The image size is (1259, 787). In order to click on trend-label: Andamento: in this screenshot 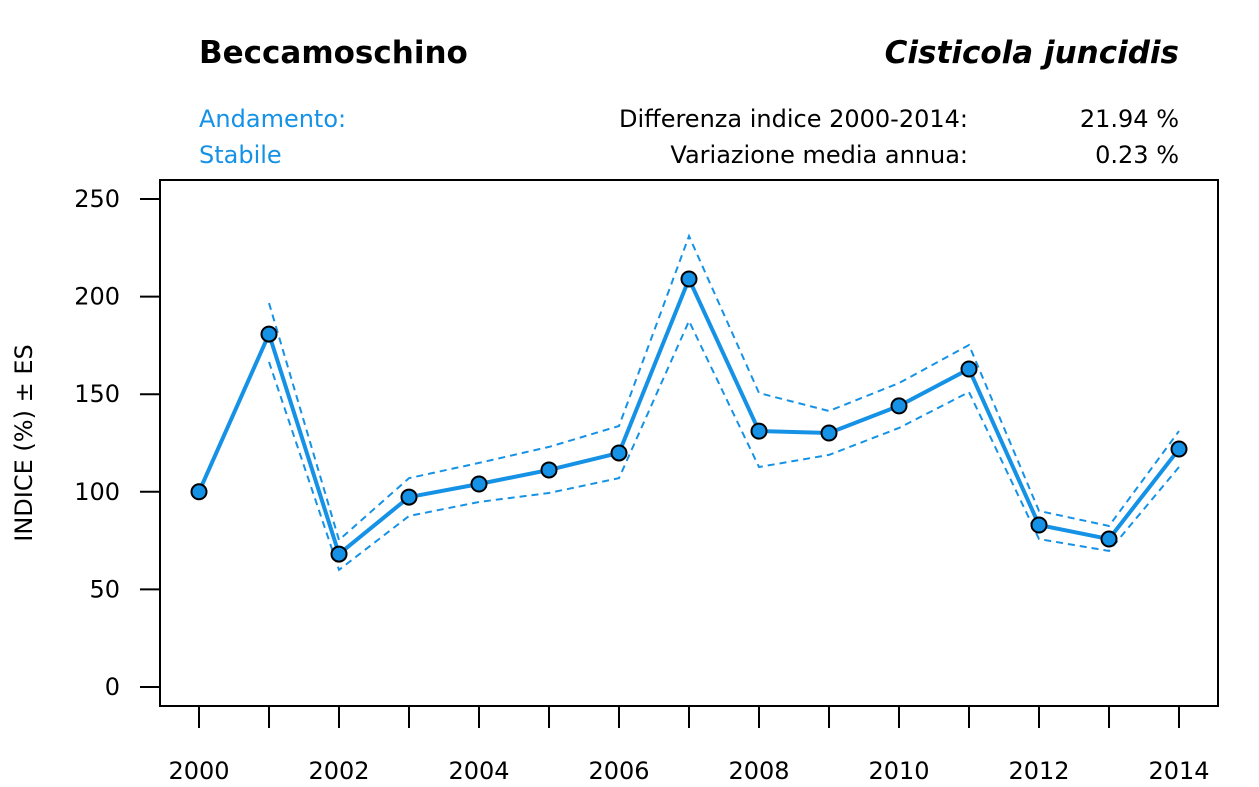, I will do `click(272, 119)`.